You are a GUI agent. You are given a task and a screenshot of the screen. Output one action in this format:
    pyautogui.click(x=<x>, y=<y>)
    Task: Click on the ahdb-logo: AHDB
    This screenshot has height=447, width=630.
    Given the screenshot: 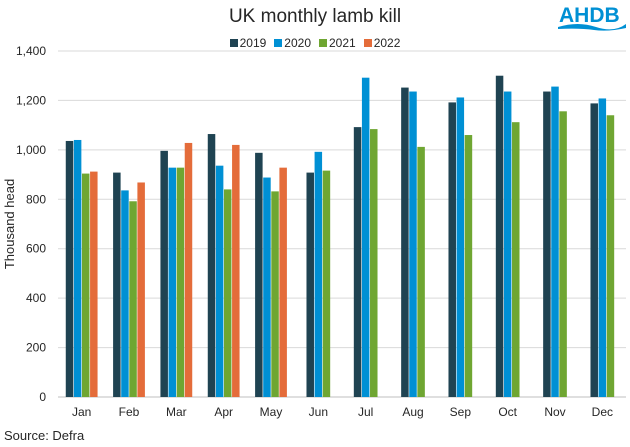 What is the action you would take?
    pyautogui.click(x=592, y=19)
    